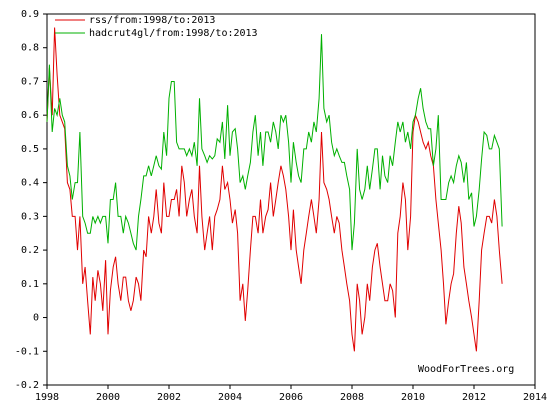  What do you see at coordinates (27, 351) in the screenshot?
I see `y-tick-label: -0.1` at bounding box center [27, 351].